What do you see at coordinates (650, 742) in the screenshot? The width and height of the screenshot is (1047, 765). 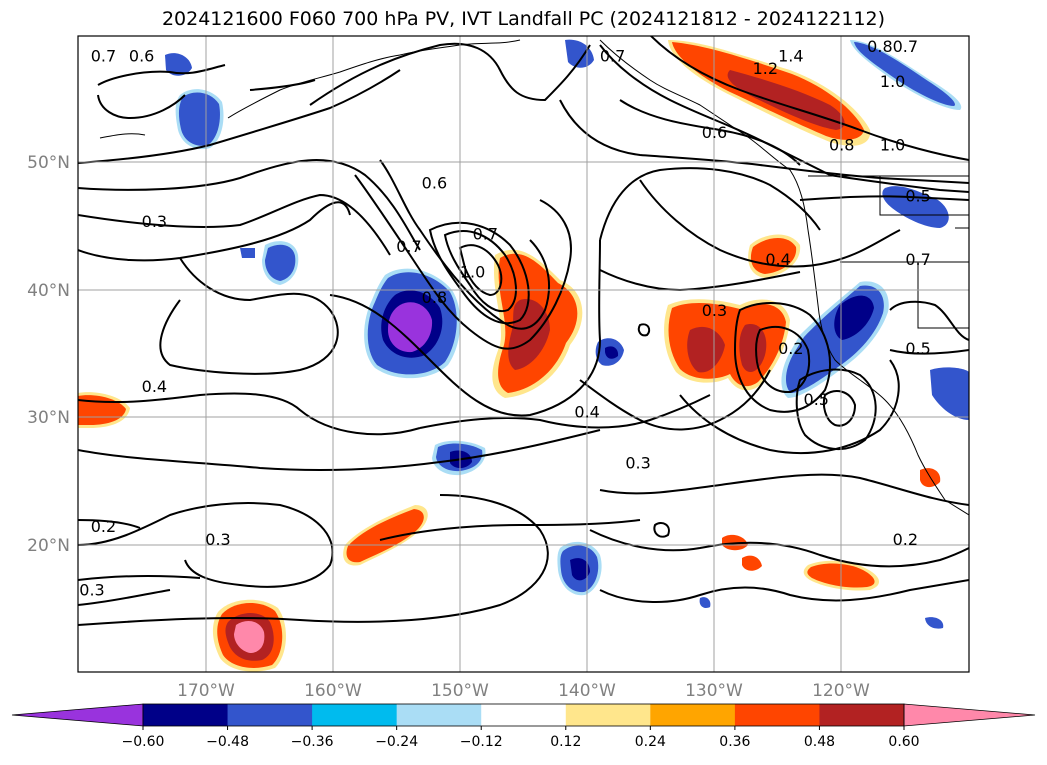 I see `colorbar-tick-label: 0.24` at bounding box center [650, 742].